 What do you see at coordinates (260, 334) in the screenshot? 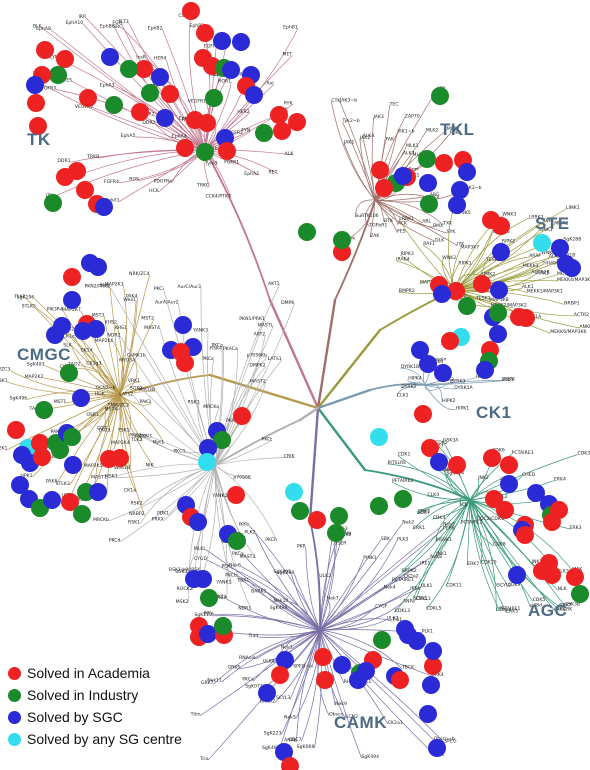
I see `kinase-label: AKT2` at bounding box center [260, 334].